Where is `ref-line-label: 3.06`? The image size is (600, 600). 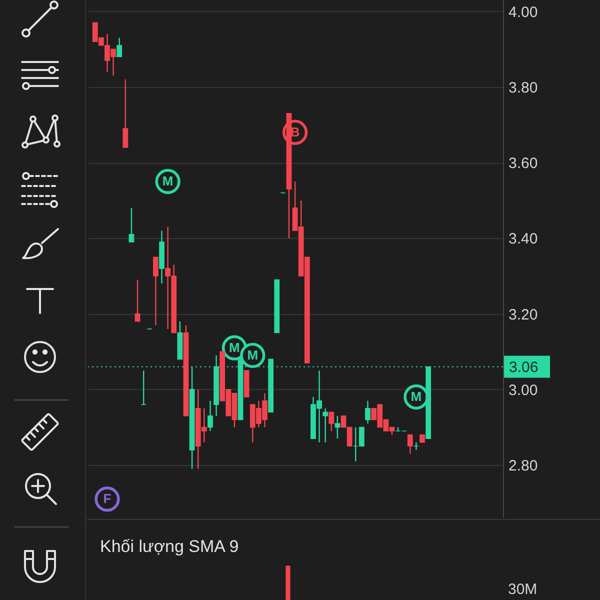
ref-line-label: 3.06 is located at coordinates (523, 367).